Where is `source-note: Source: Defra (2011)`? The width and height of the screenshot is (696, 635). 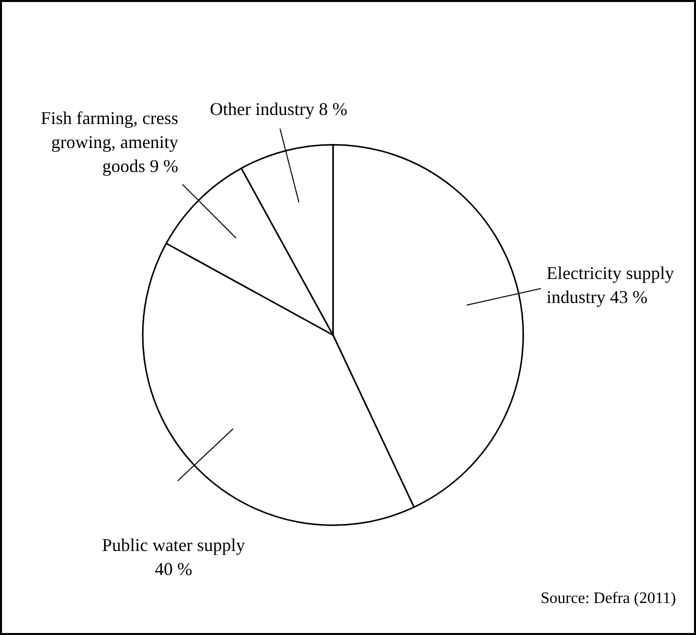
source-note: Source: Defra (2011) is located at coordinates (608, 599).